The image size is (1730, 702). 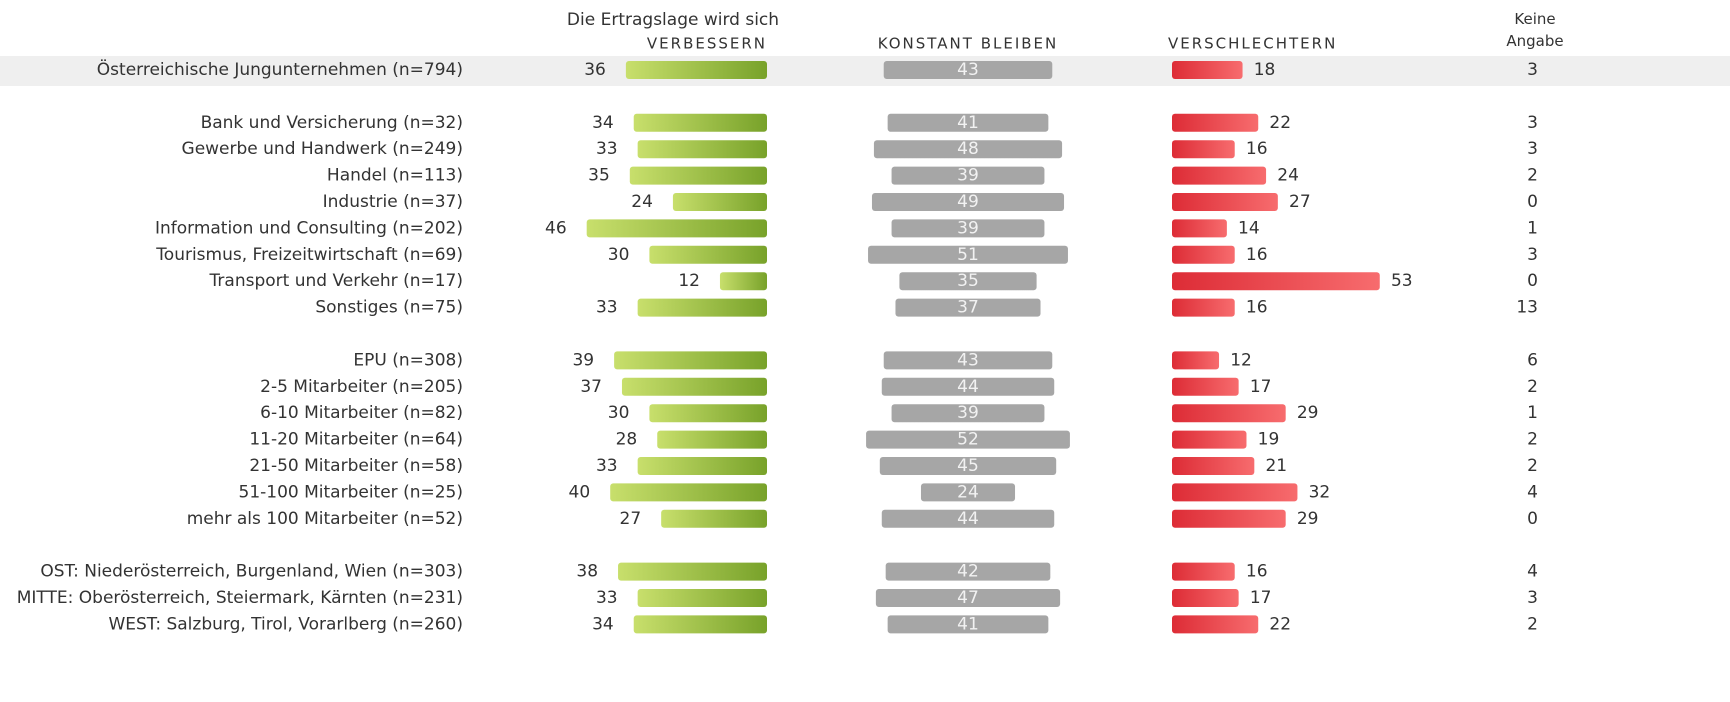 I want to click on legend-box: Keine Angabe, so click(x=1535, y=30).